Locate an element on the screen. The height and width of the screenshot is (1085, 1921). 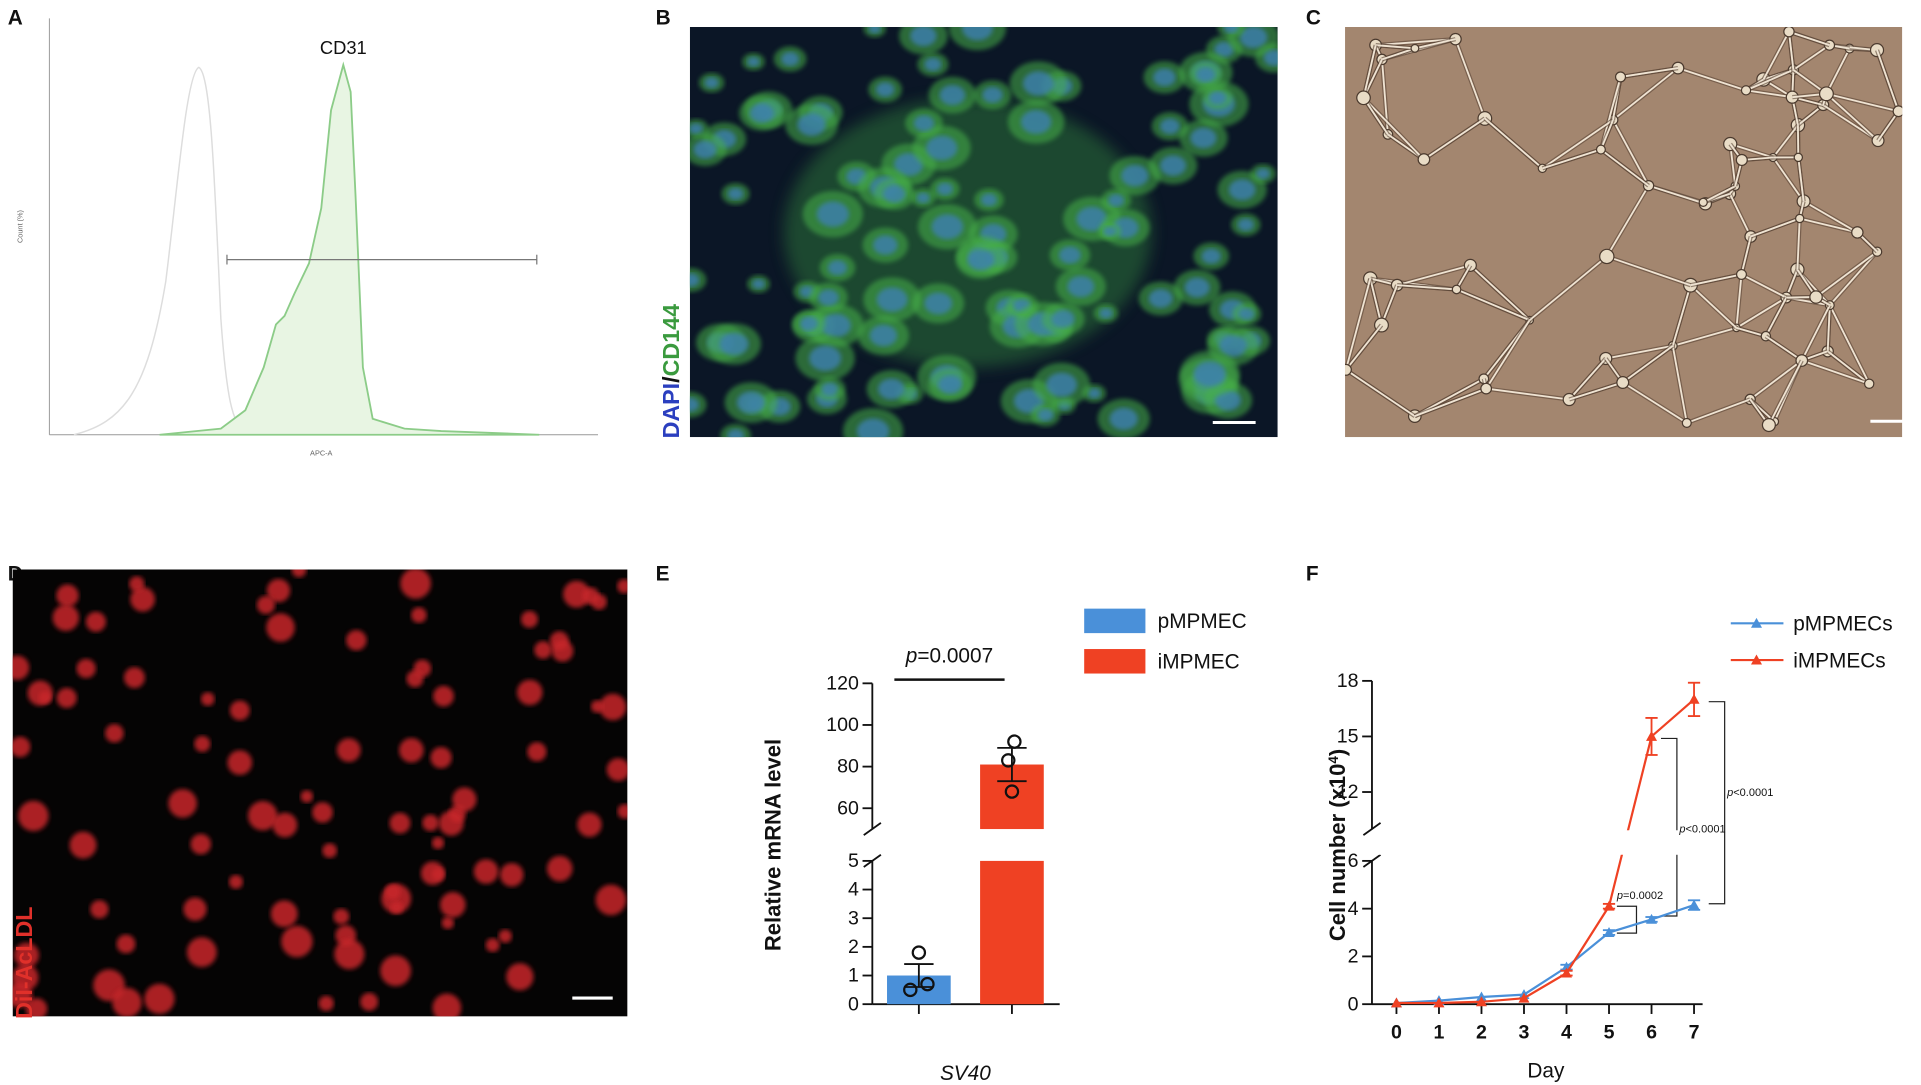
y-tick-label: 80 is located at coordinates (848, 767).